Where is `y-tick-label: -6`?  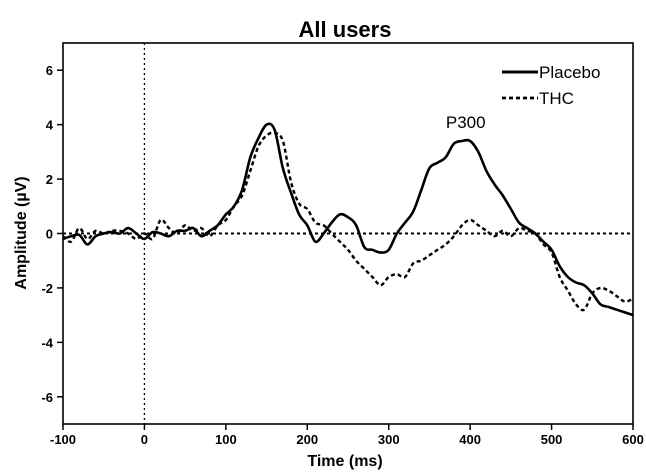 y-tick-label: -6 is located at coordinates (47, 397).